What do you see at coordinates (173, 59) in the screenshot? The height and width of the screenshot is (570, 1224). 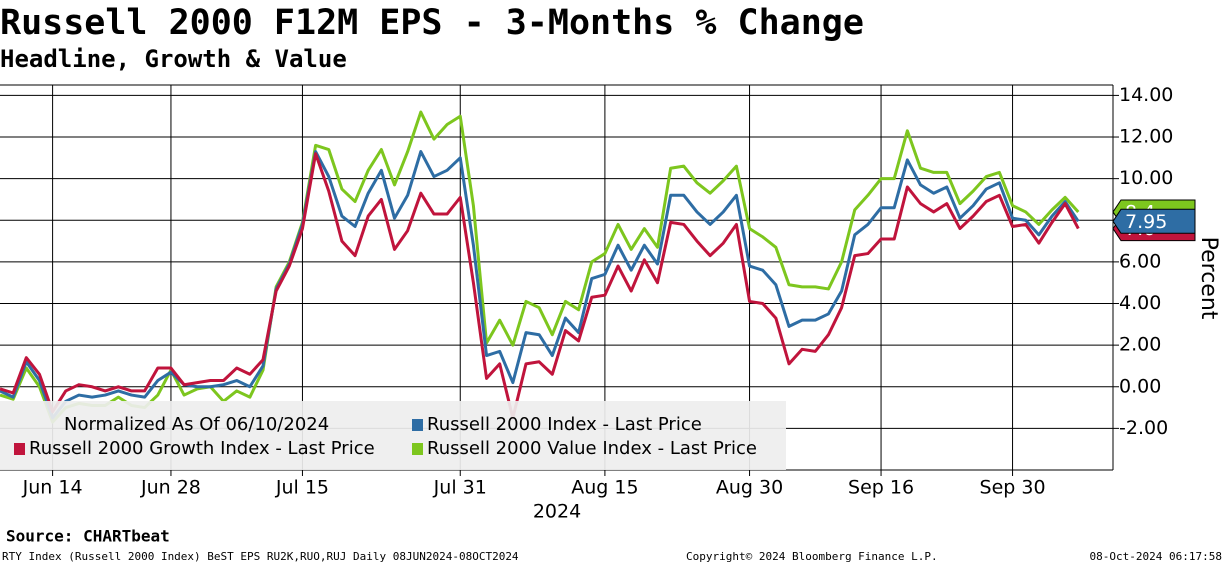 I see `chart-subtitle: Headline, Growth & Value` at bounding box center [173, 59].